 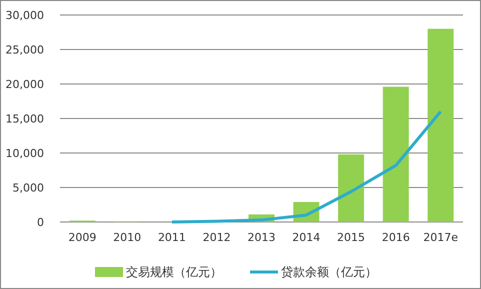 I want to click on x-tick-label: 2017e, so click(x=440, y=237).